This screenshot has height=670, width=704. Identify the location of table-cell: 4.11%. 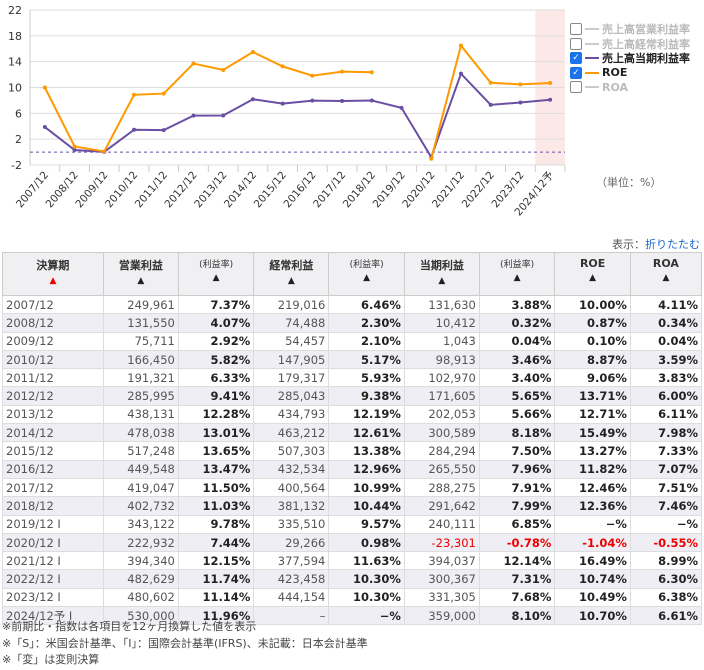
(666, 304).